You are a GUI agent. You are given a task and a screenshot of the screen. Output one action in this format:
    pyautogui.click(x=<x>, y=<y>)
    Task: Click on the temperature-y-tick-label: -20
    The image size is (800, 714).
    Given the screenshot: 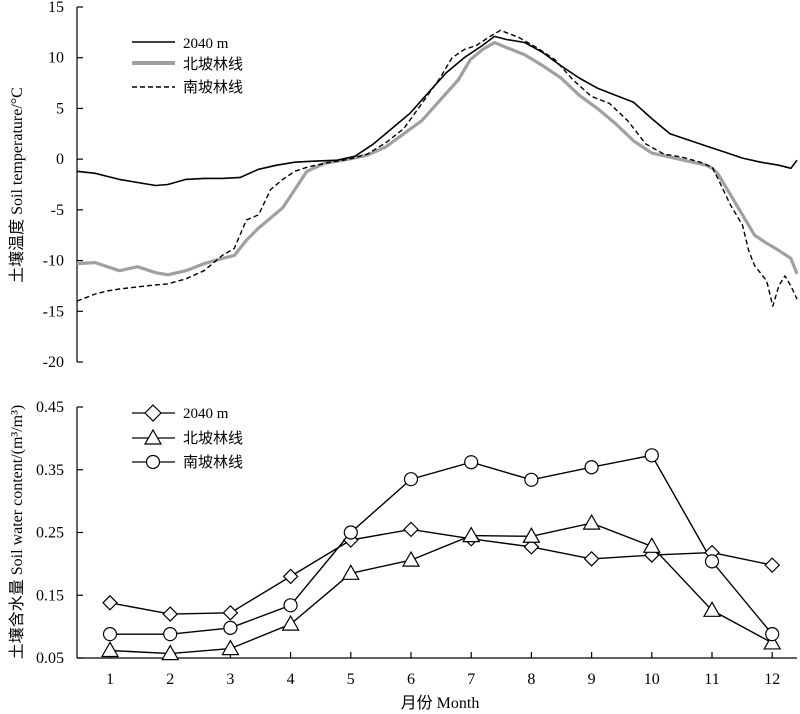 What is the action you would take?
    pyautogui.click(x=53, y=362)
    